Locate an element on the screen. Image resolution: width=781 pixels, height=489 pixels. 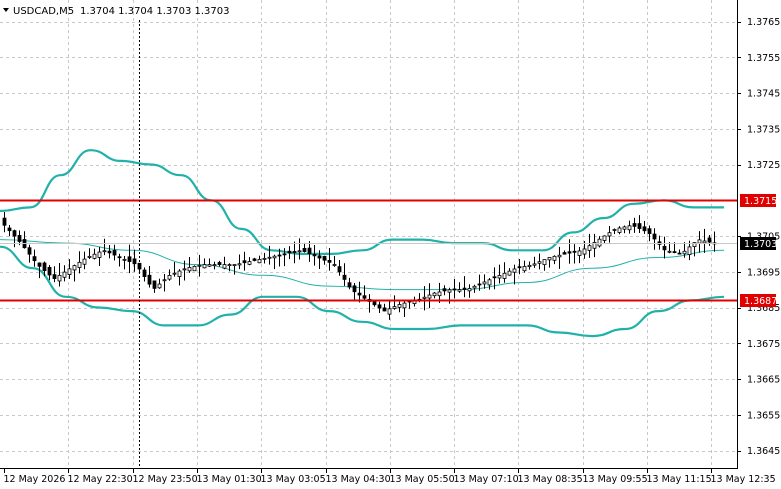
price-tick-label: 1.3695 is located at coordinates (763, 272).